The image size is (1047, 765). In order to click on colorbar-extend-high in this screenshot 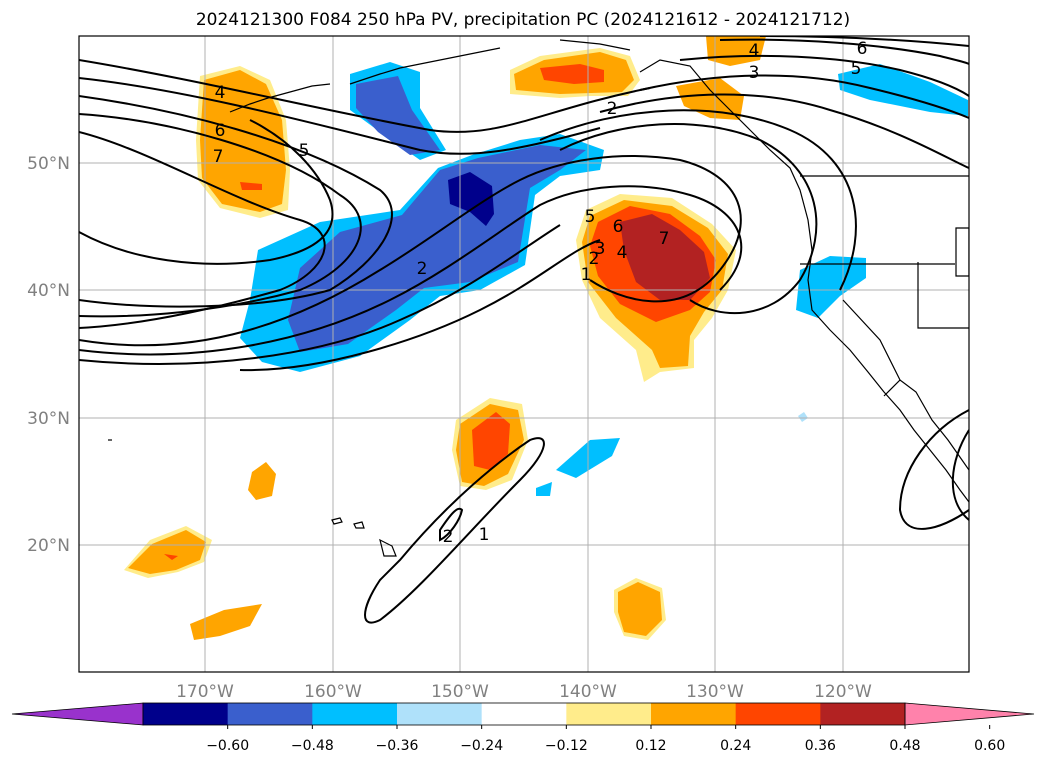, I will do `click(969, 714)`.